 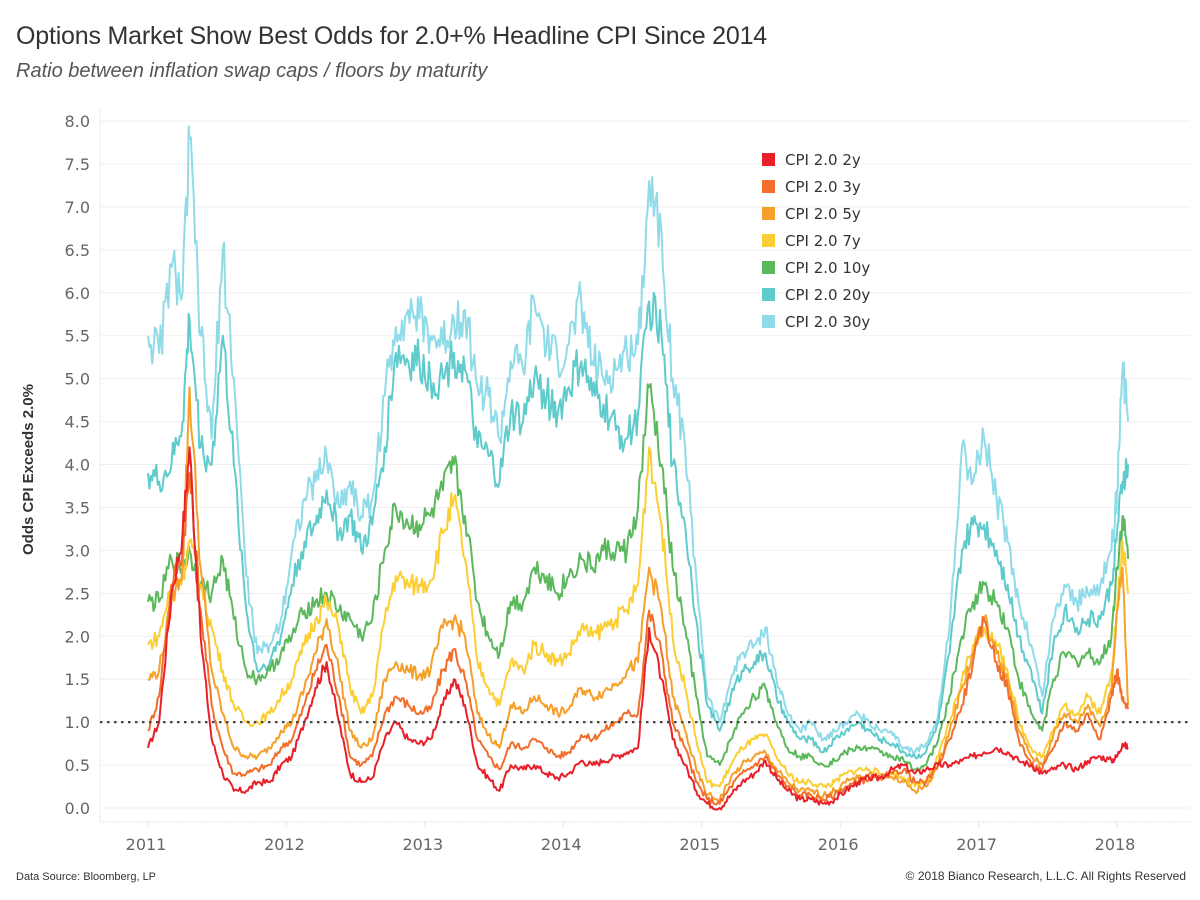 I want to click on x-tick-label: 2011, so click(x=146, y=844).